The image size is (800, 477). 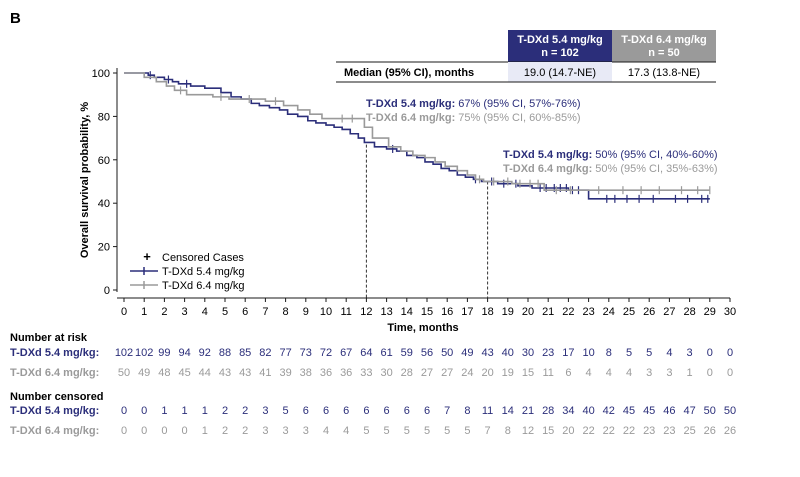 What do you see at coordinates (528, 373) in the screenshot?
I see `risk-value-64: 15` at bounding box center [528, 373].